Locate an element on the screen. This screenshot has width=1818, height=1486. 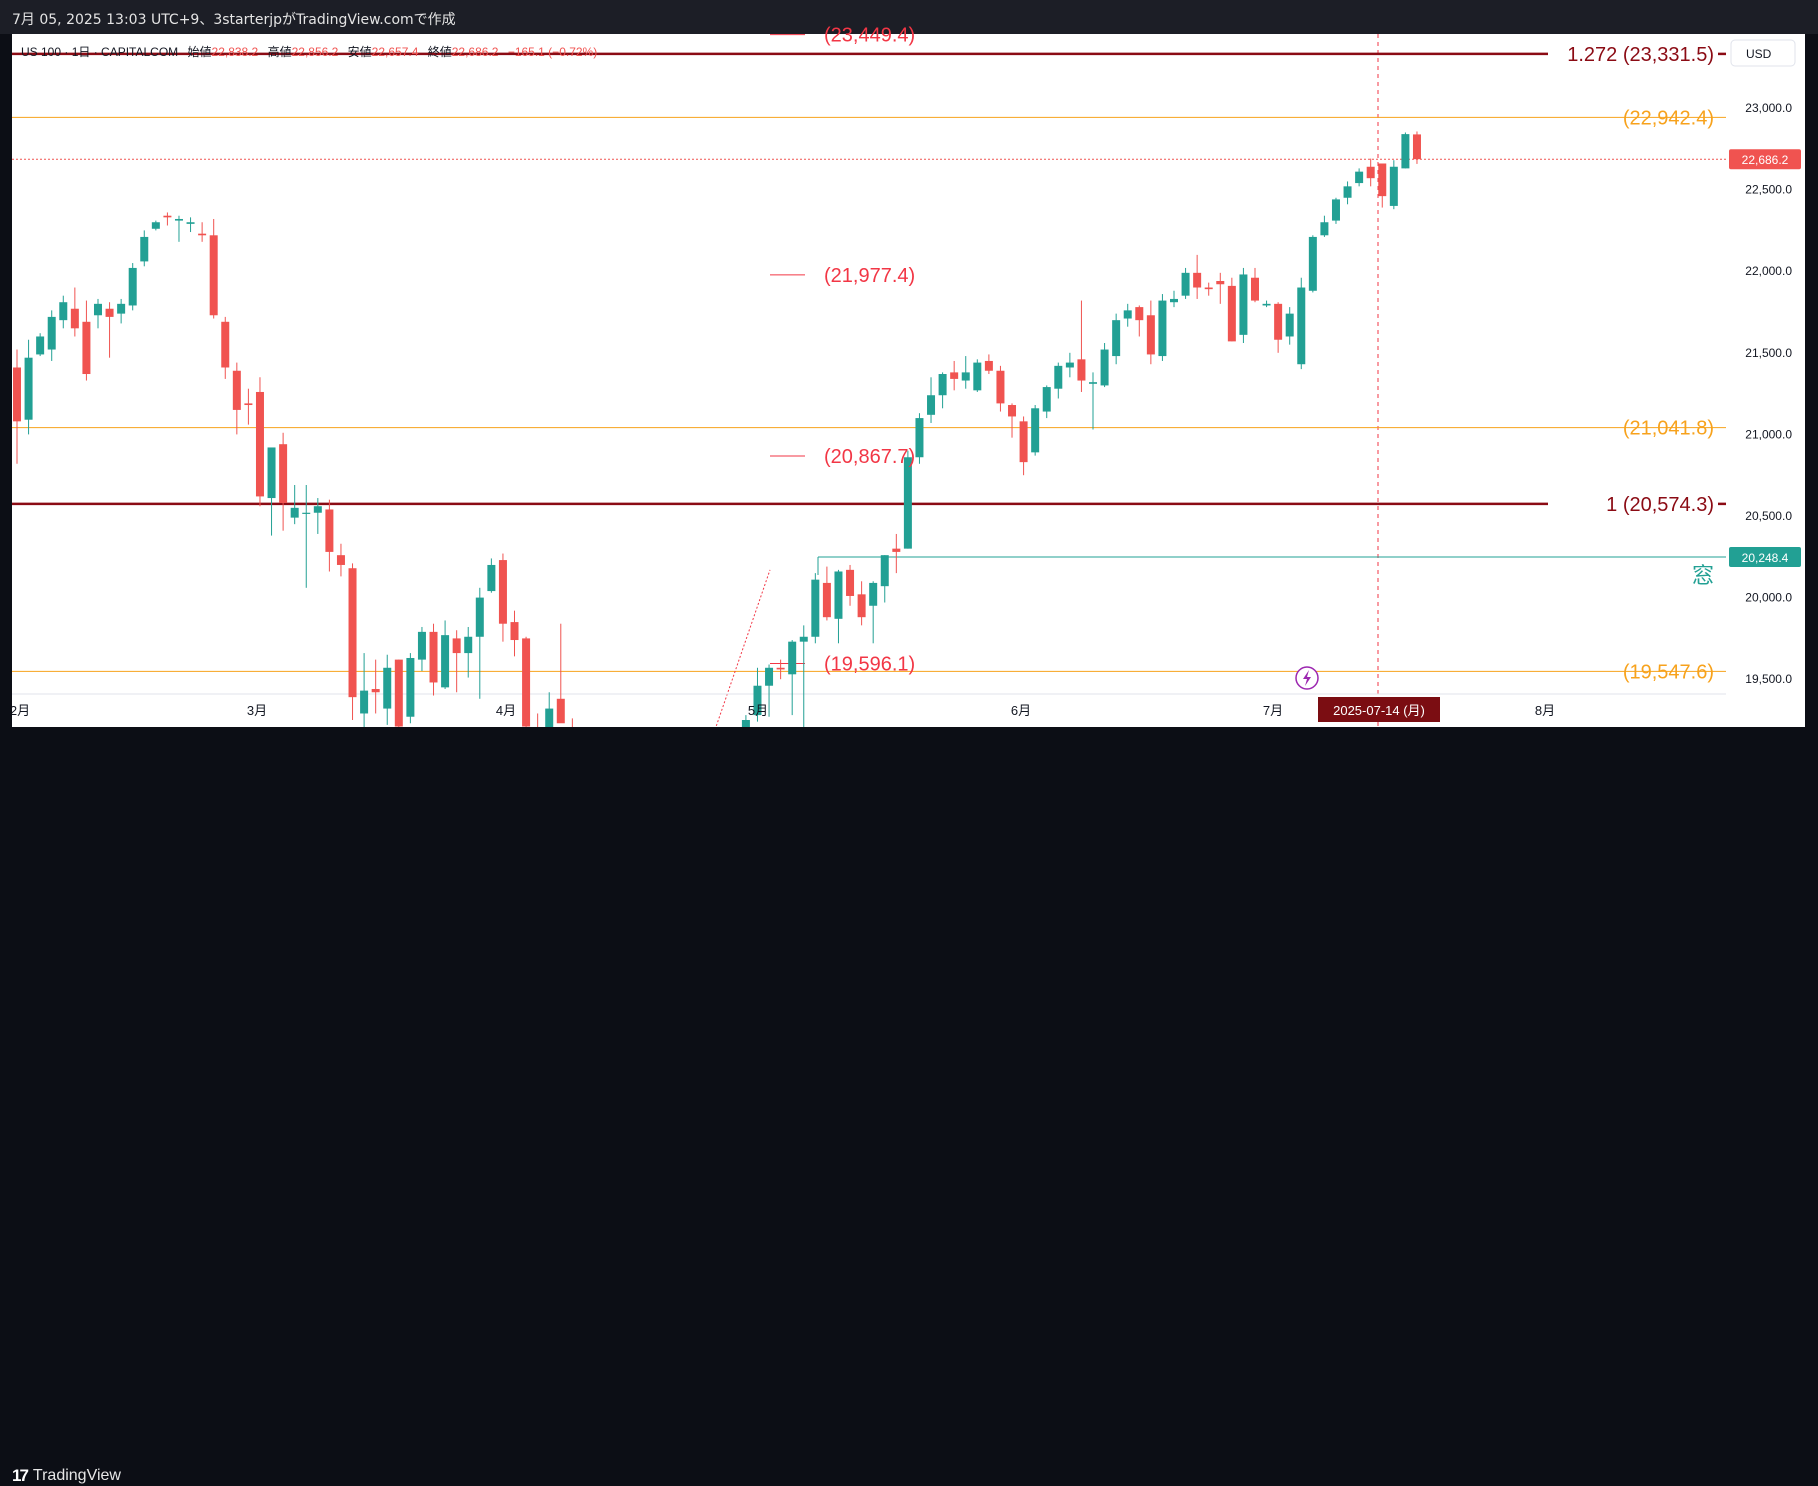
x-tick-label: 6月 is located at coordinates (1021, 710).